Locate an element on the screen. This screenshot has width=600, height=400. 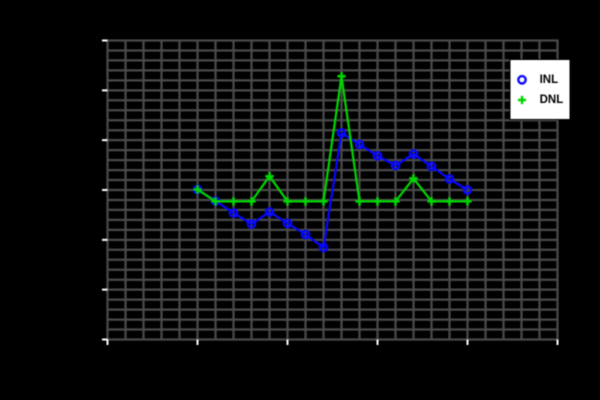
svg-text: DNL is located at coordinates (552, 100).